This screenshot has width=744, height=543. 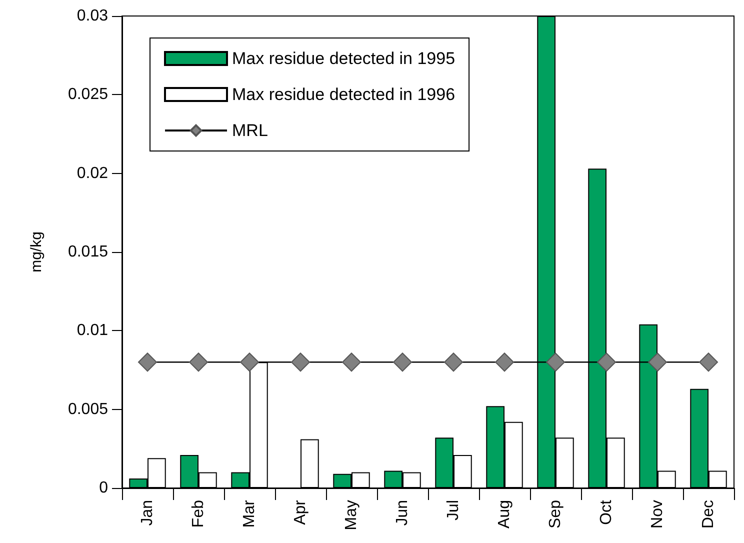 What do you see at coordinates (351, 515) in the screenshot?
I see `x-tick-label: May` at bounding box center [351, 515].